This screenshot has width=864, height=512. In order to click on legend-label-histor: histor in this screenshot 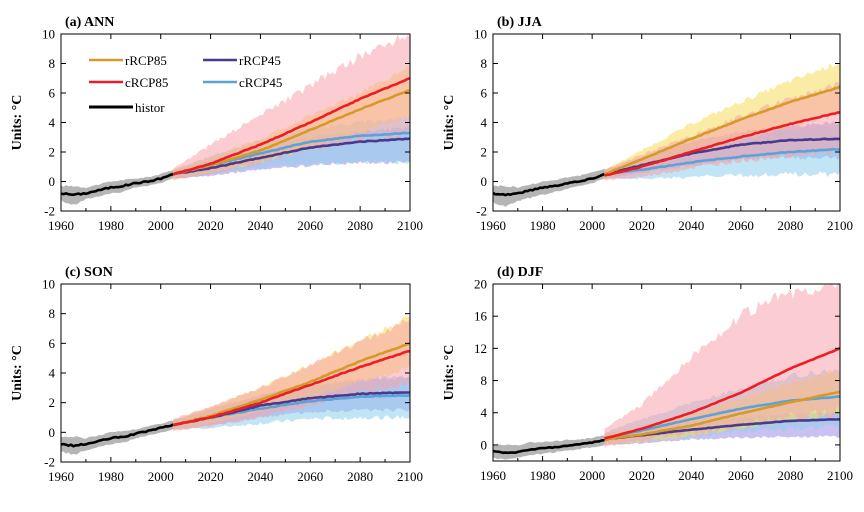, I will do `click(150, 107)`.